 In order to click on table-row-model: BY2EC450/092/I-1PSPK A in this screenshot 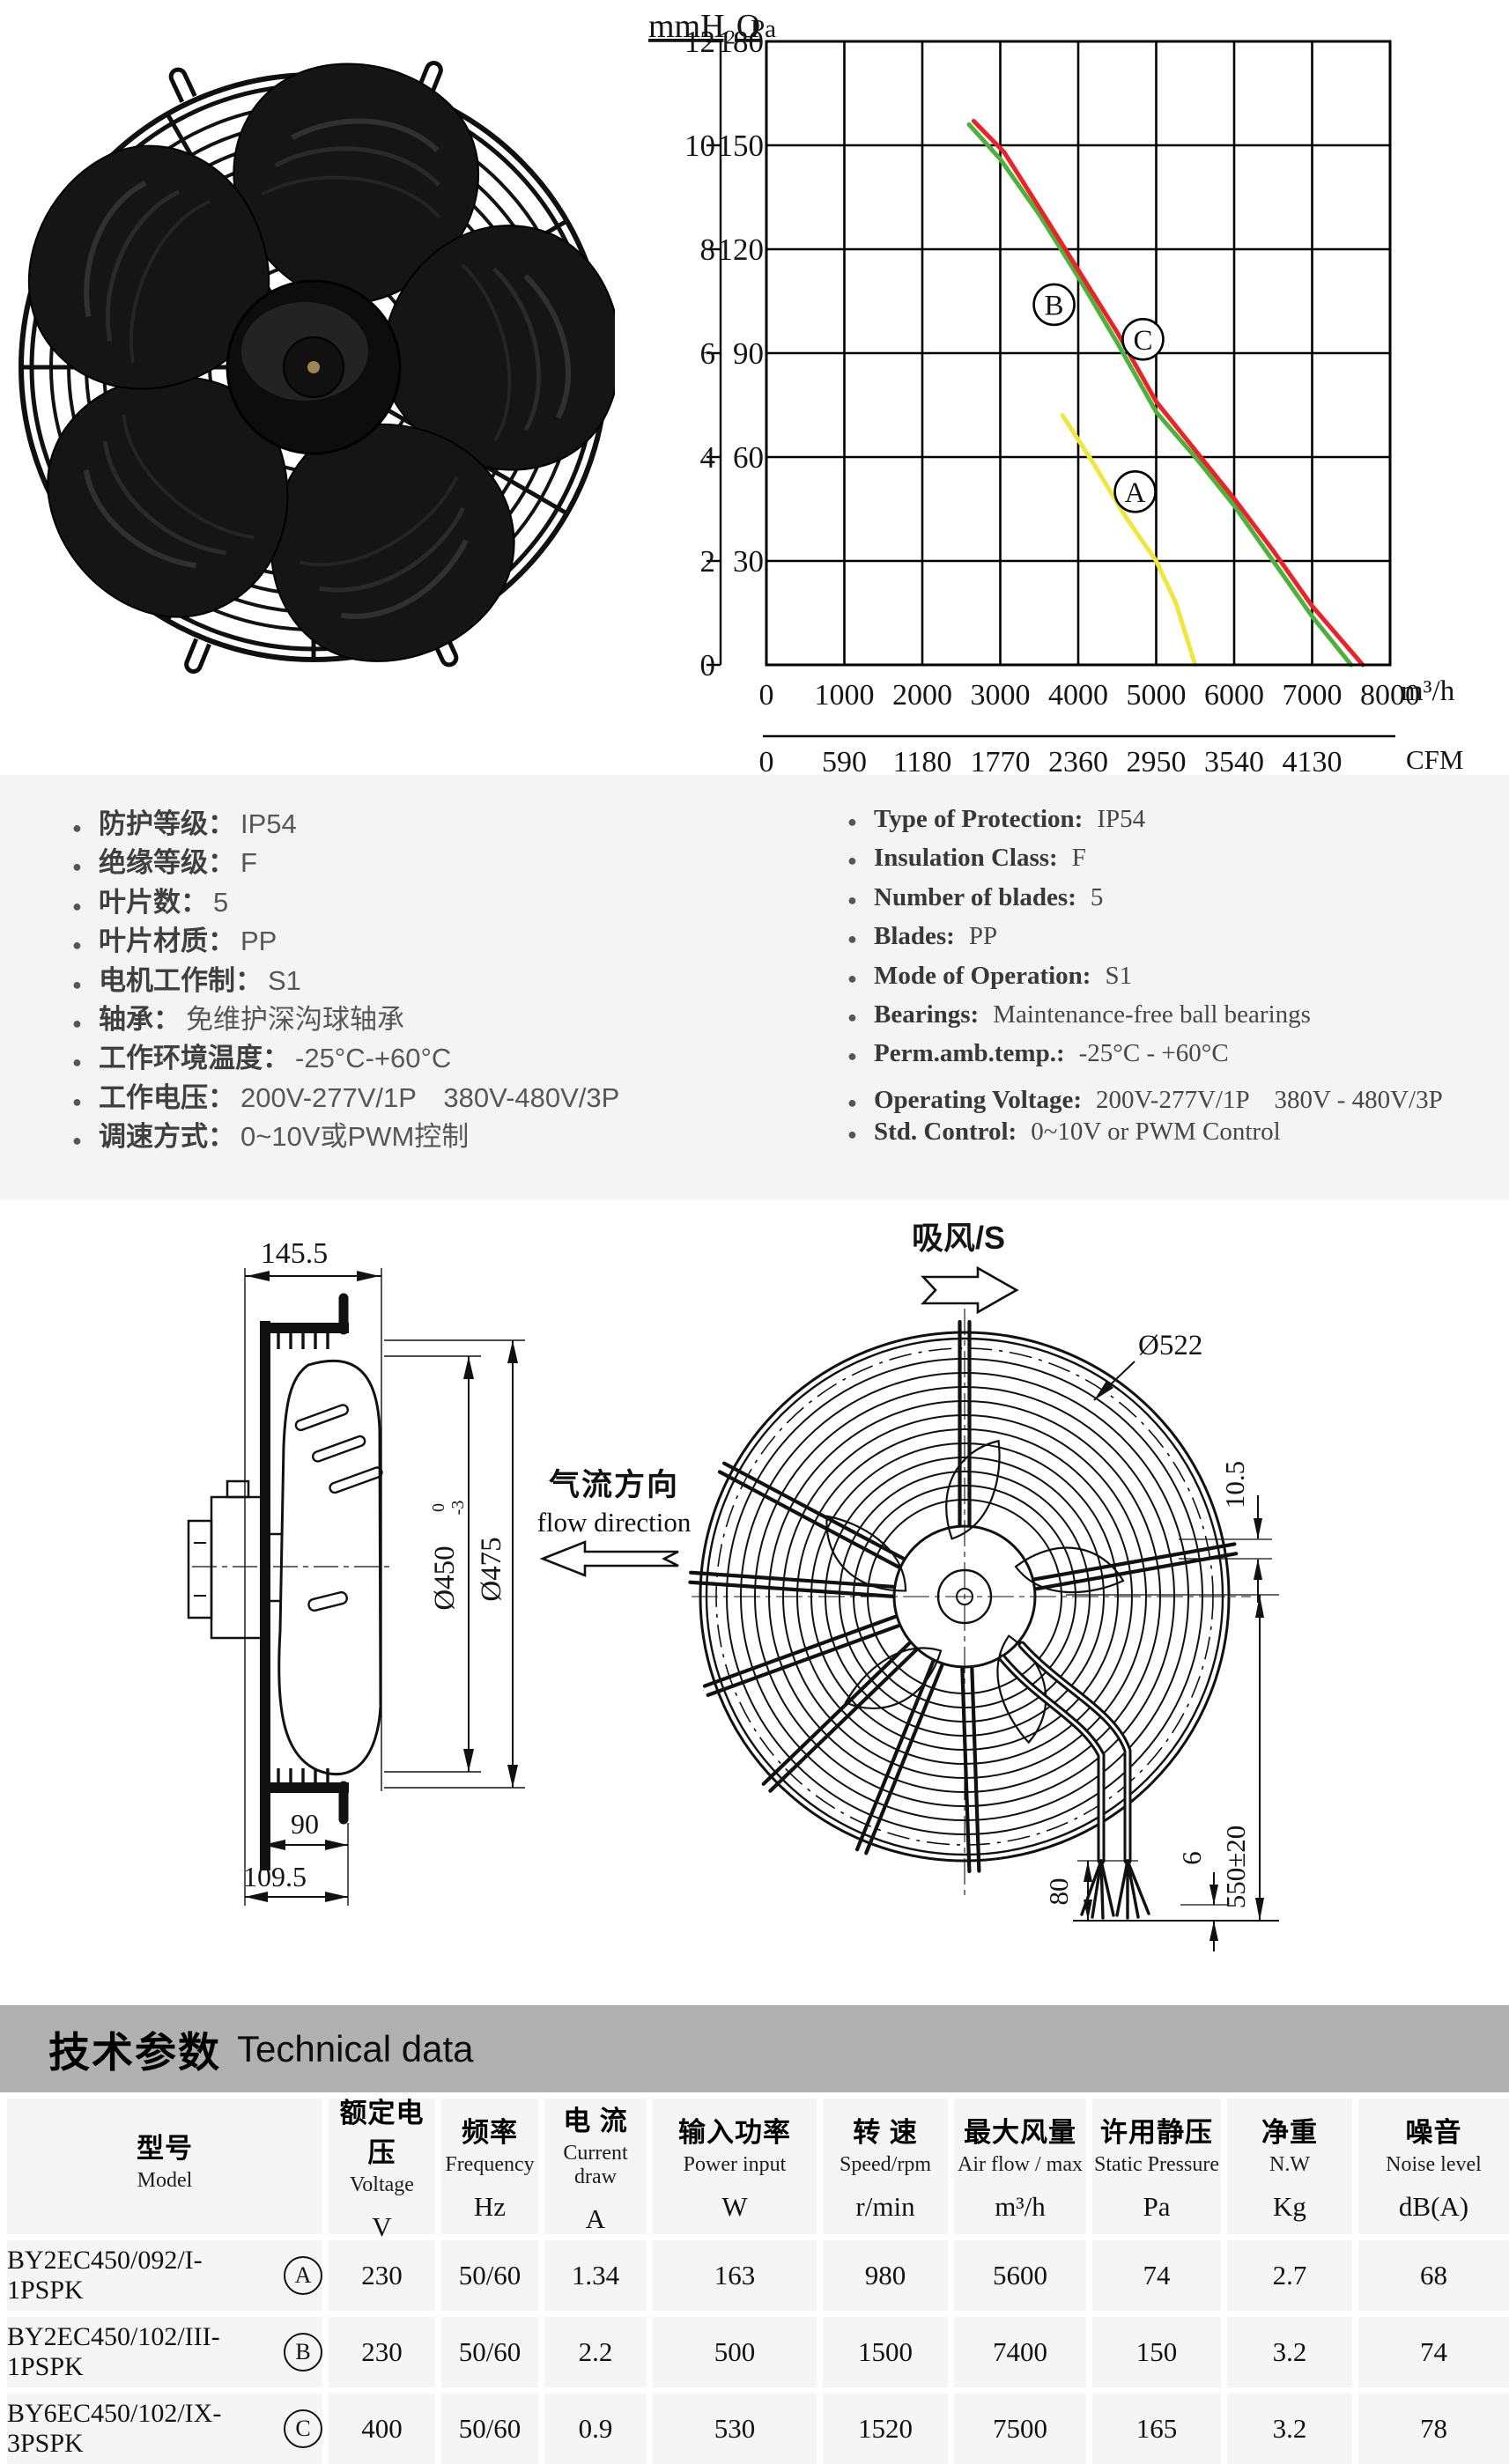, I will do `click(164, 2275)`.